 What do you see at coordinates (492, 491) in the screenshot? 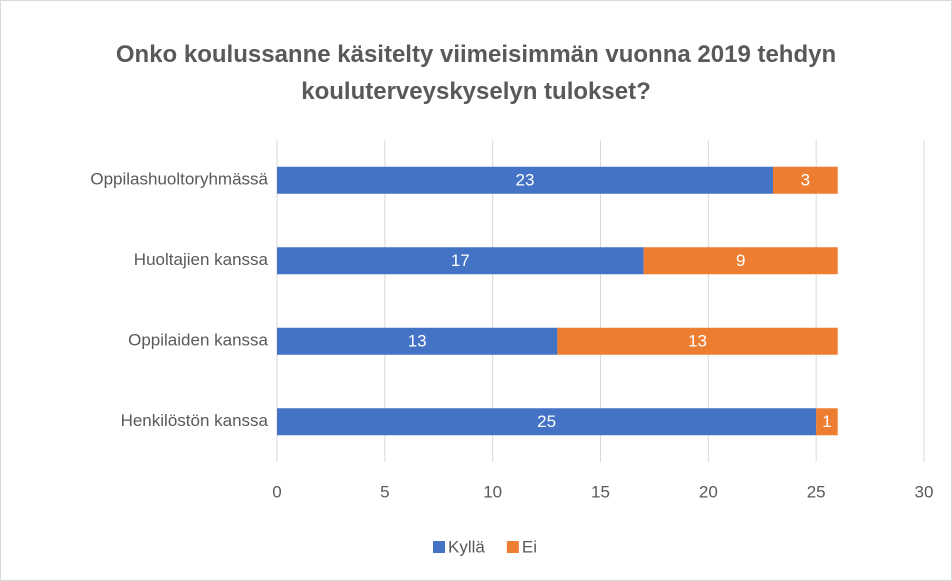
I see `x-tick-label: 10` at bounding box center [492, 491].